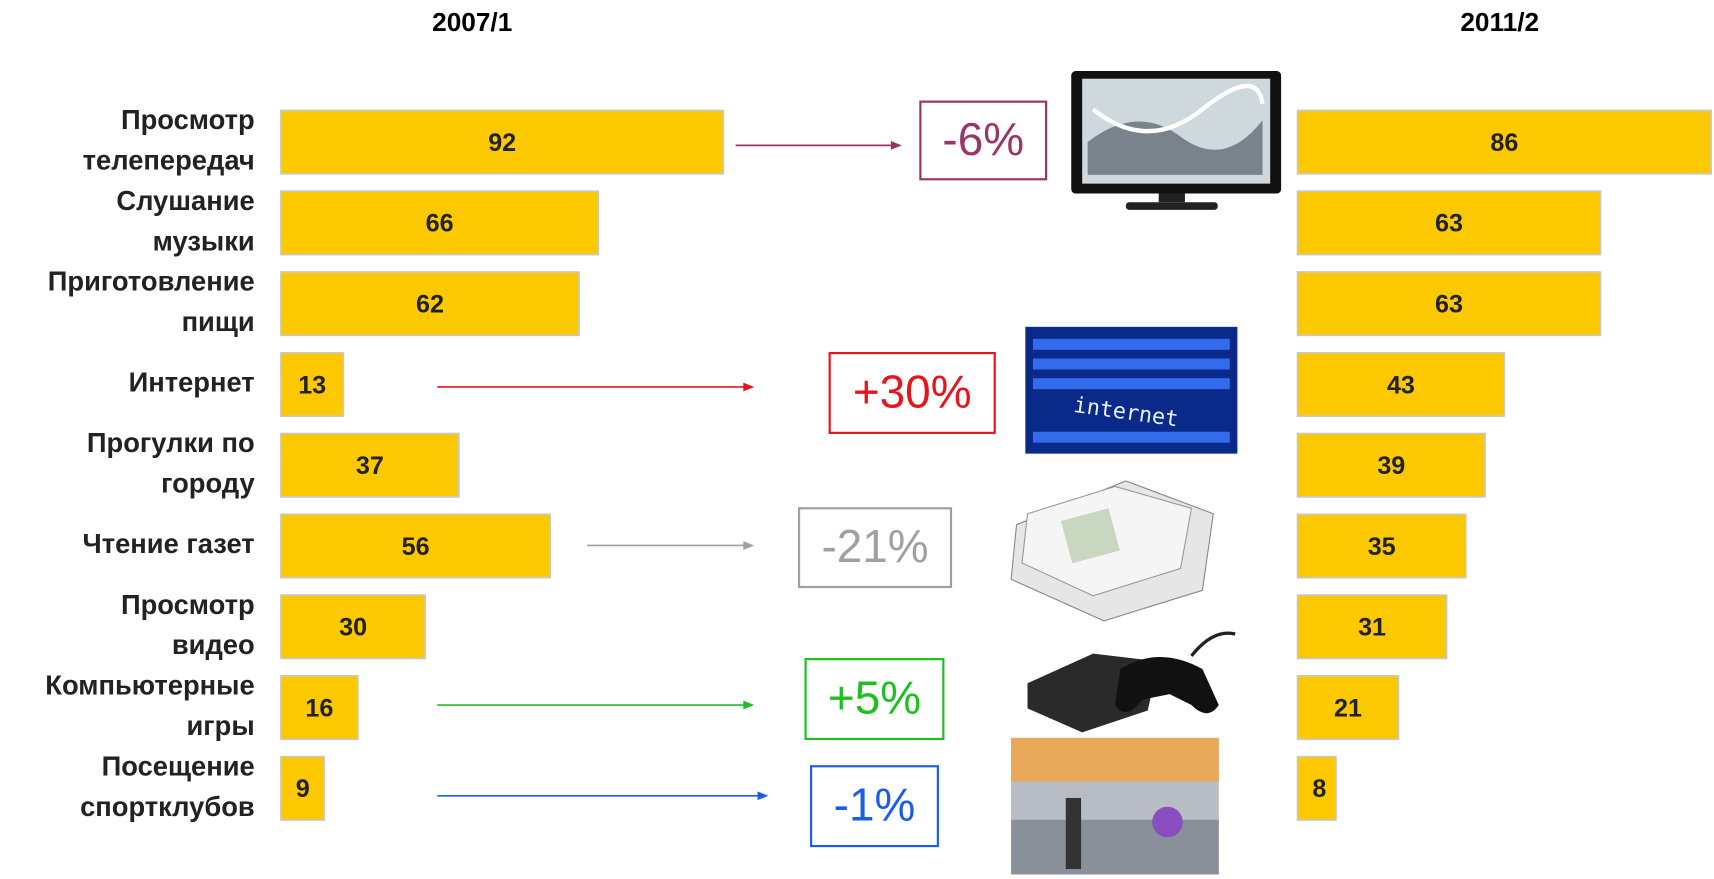 The image size is (1714, 879). What do you see at coordinates (874, 697) in the screenshot?
I see `annotation-text: +5%` at bounding box center [874, 697].